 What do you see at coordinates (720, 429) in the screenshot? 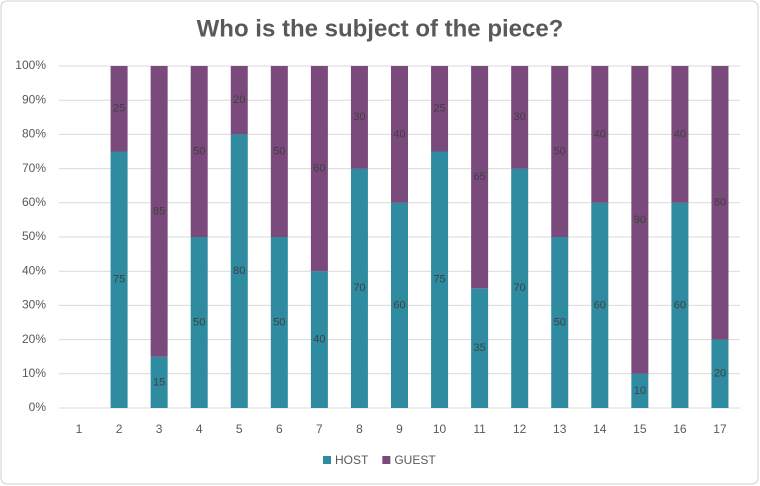
I see `x-tick-label: 17` at bounding box center [720, 429].